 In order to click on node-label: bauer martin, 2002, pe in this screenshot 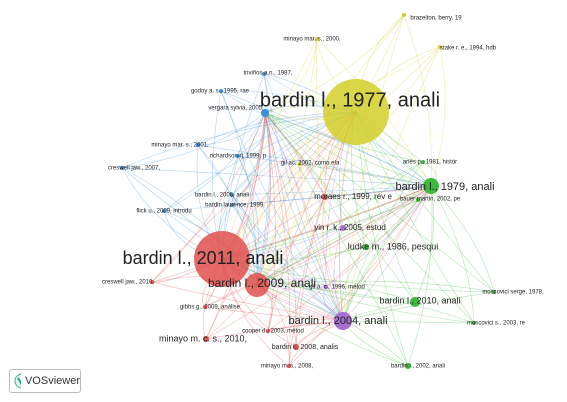, I will do `click(430, 200)`.